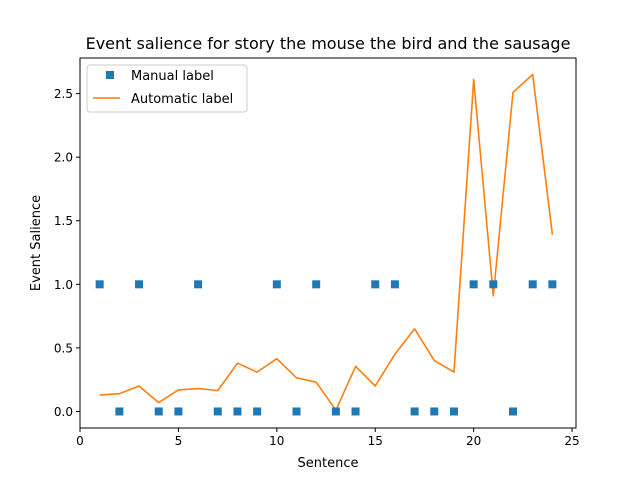 This screenshot has height=480, width=640. I want to click on x-axis: 0 5 10 15 20 25, so click(328, 438).